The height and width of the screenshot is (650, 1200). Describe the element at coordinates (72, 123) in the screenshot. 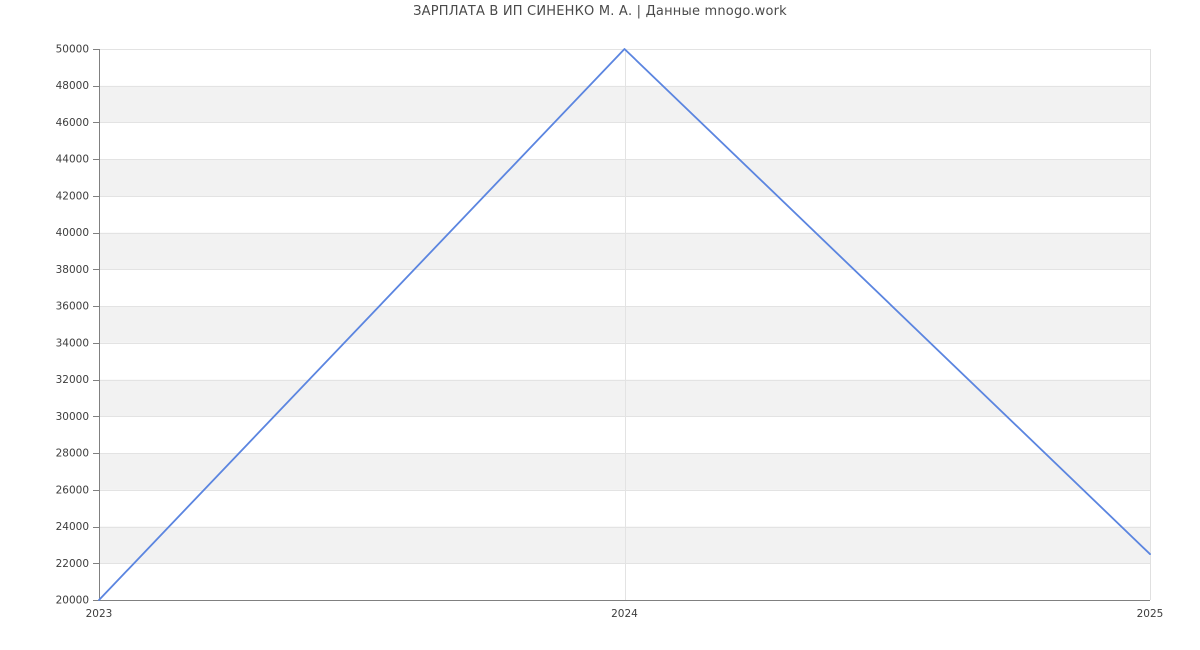

I see `y-tick-label: 46000` at that location.